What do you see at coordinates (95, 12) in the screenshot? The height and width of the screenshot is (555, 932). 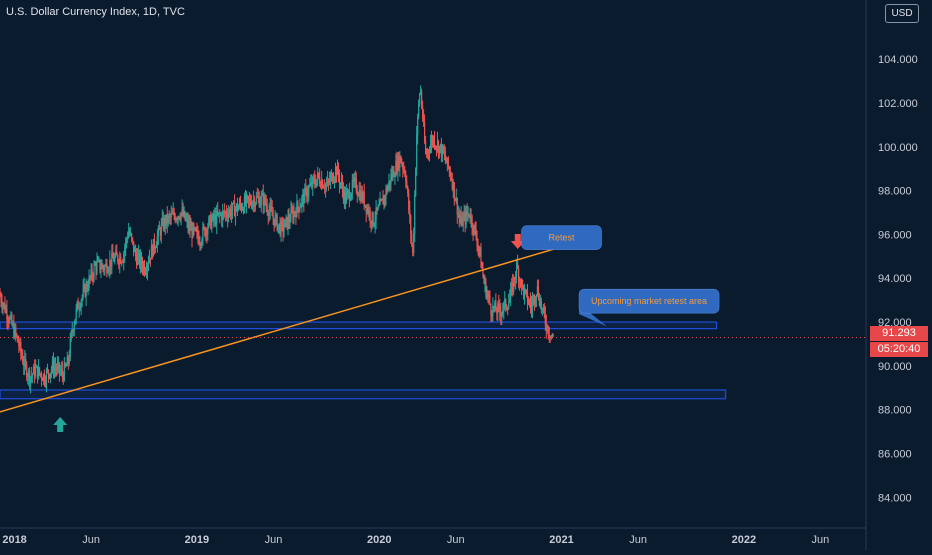 I see `chart-title: U.S. Dollar Currency Index, 1D, TVC` at bounding box center [95, 12].